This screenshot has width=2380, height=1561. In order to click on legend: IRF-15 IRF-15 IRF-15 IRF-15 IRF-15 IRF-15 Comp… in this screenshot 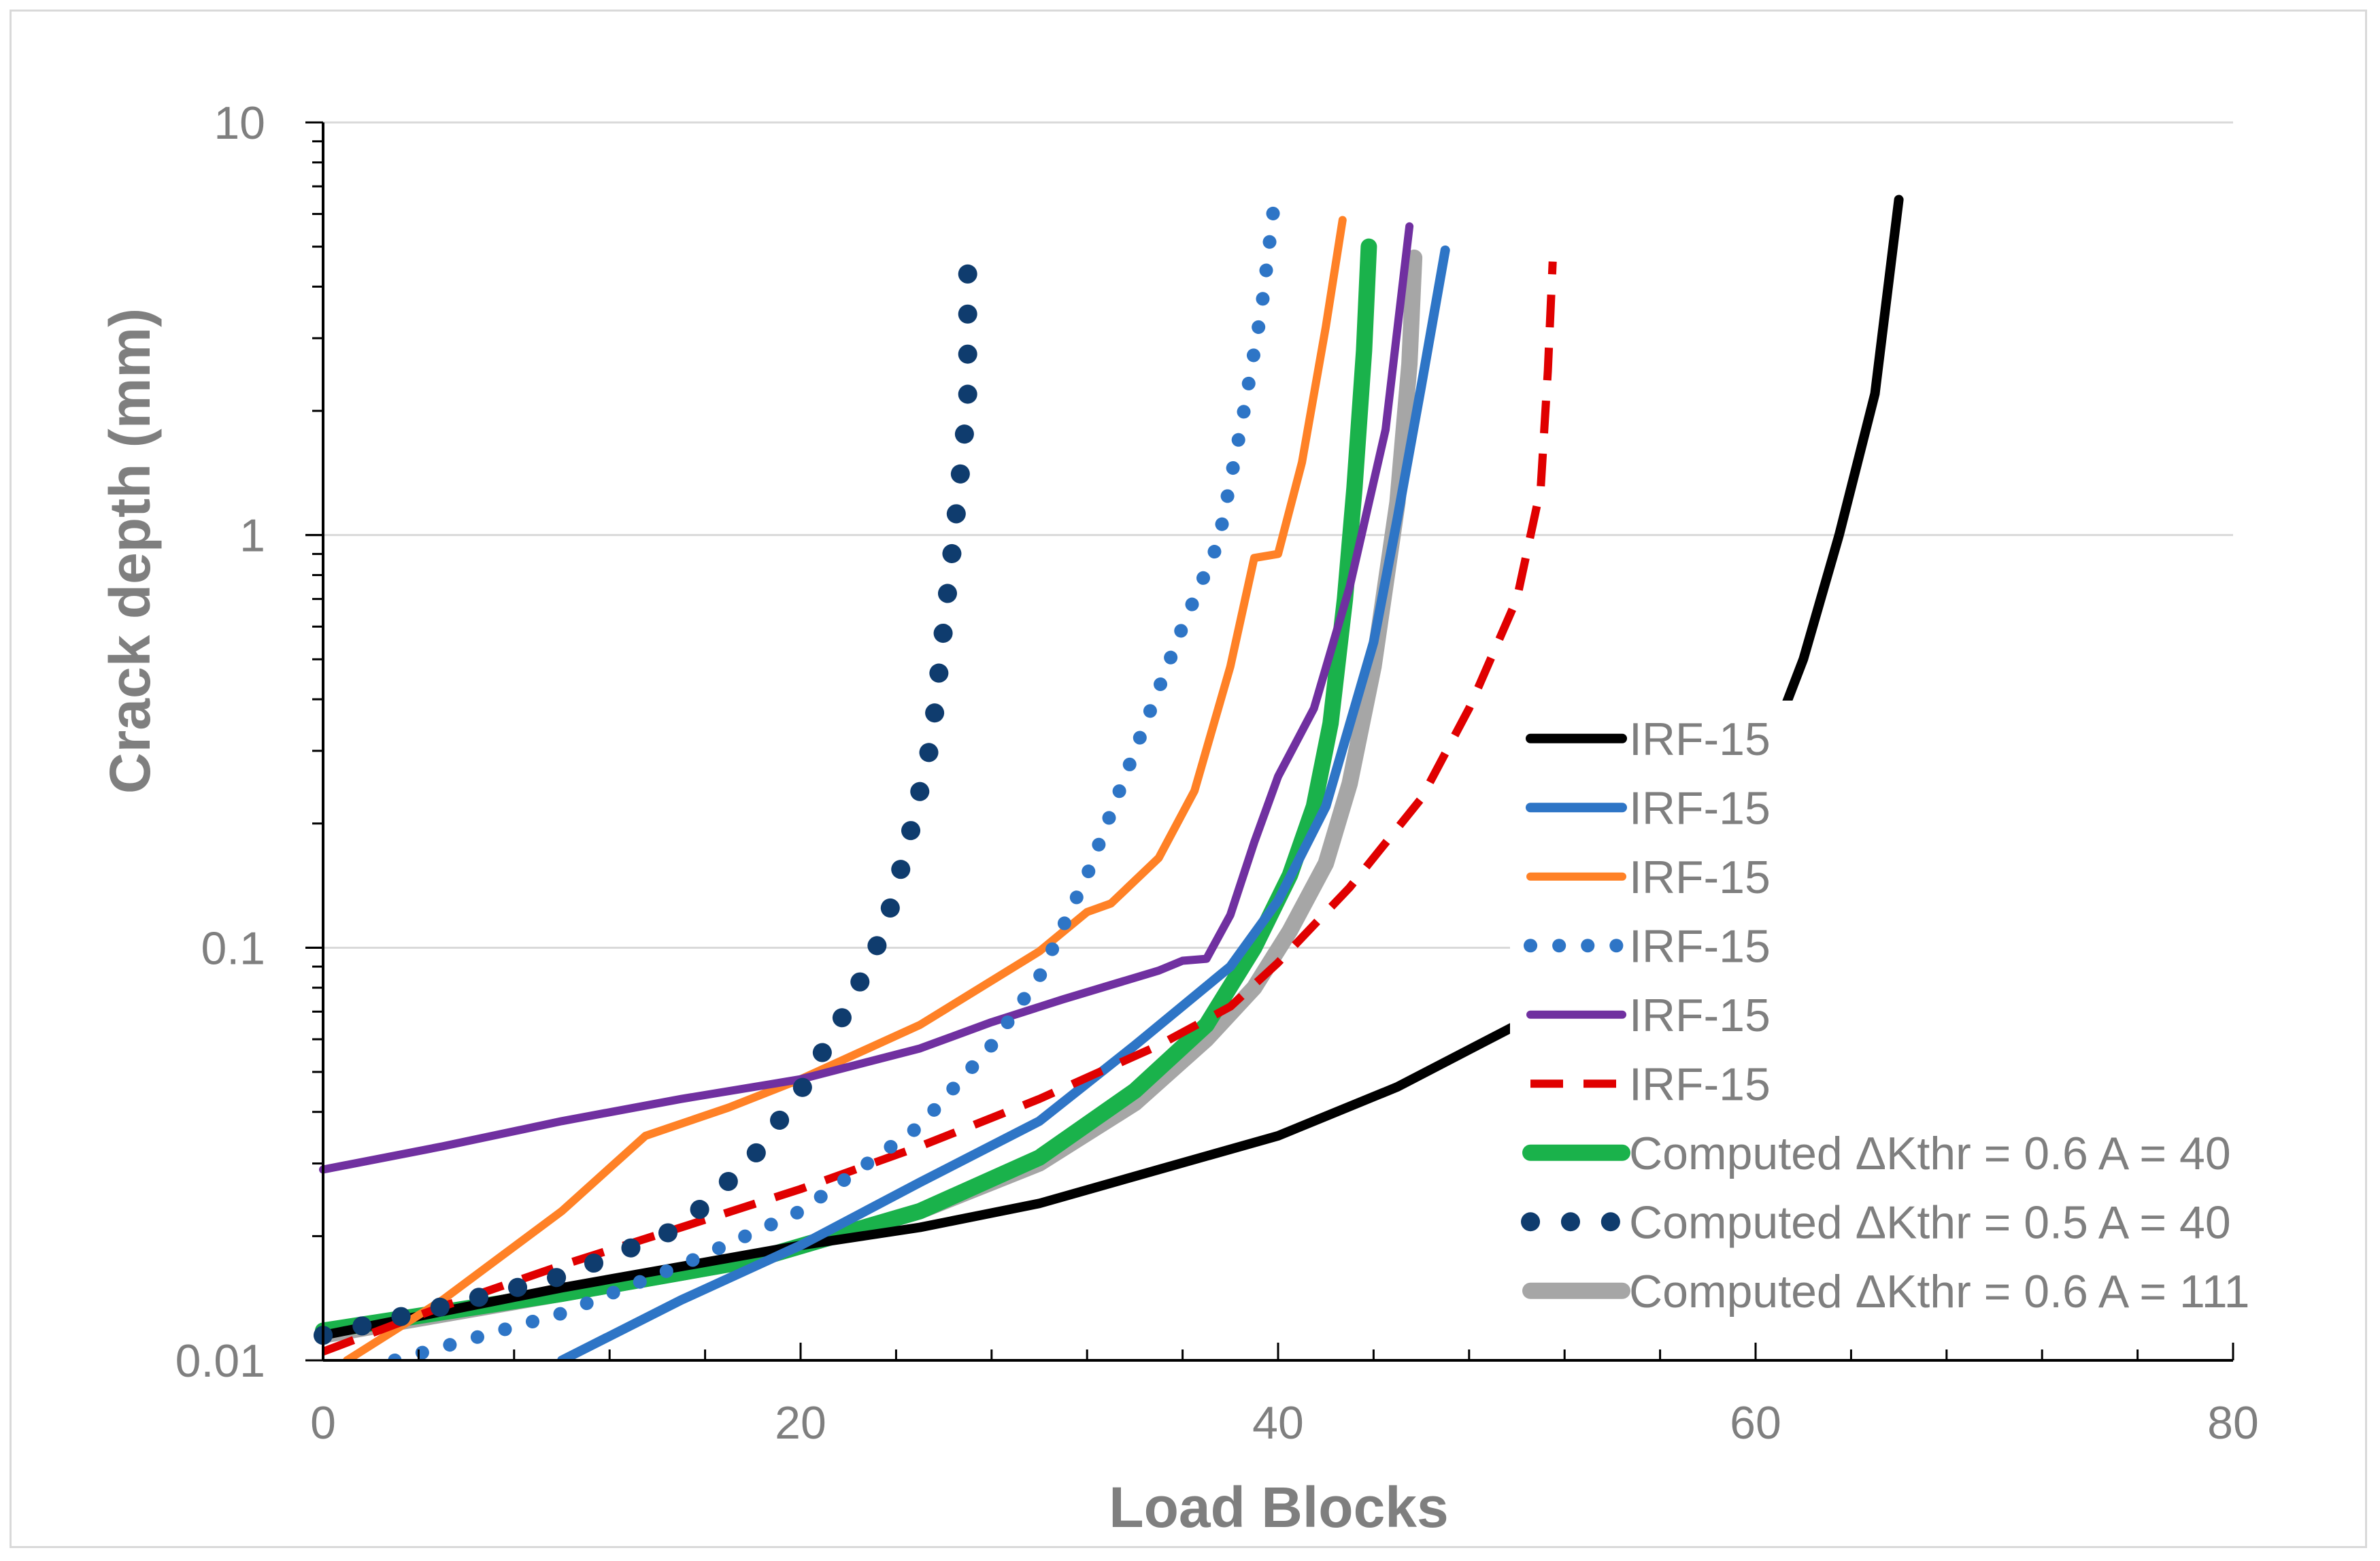, I will do `click(1931, 1018)`.